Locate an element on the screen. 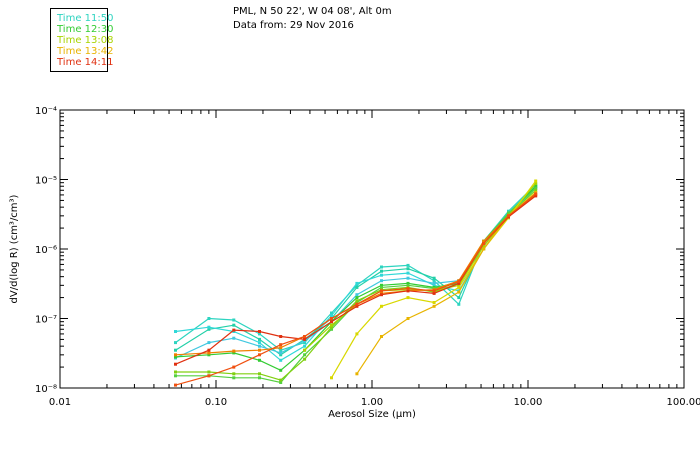 The image size is (700, 450). y-tick-label: 10⁻⁶ is located at coordinates (46, 250).